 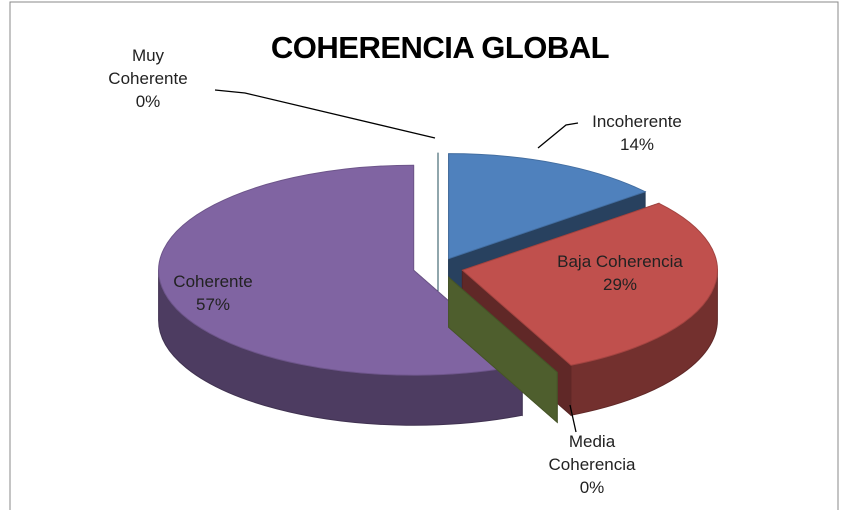 What do you see at coordinates (620, 273) in the screenshot?
I see `data-label: Baja Coherencia 29%` at bounding box center [620, 273].